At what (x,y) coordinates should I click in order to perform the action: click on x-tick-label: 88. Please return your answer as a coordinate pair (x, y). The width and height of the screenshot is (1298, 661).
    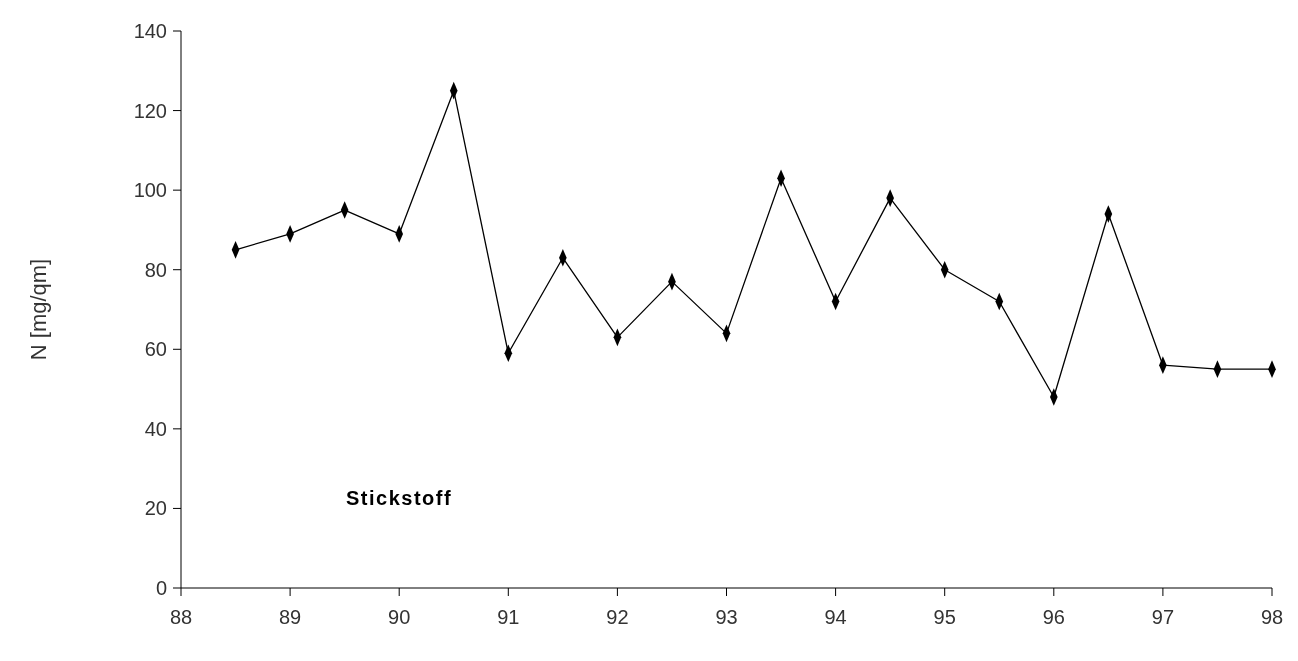
    Looking at the image, I should click on (181, 617).